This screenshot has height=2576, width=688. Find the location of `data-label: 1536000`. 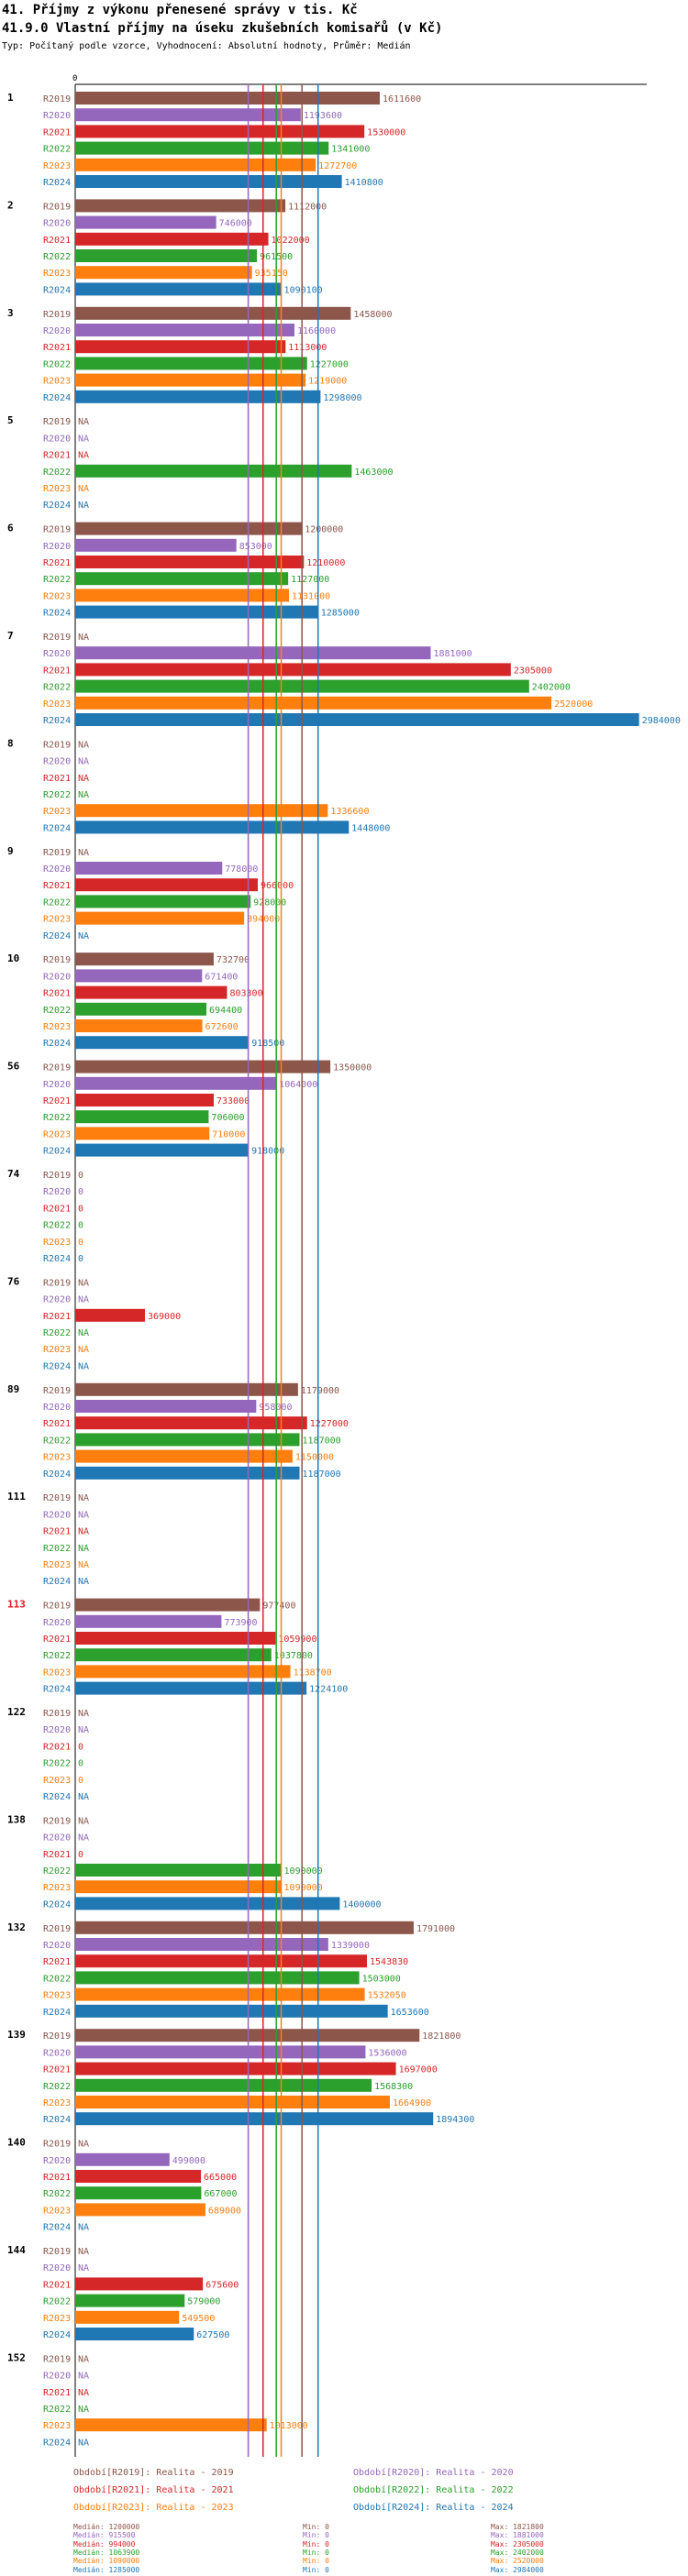

data-label: 1536000 is located at coordinates (387, 2053).